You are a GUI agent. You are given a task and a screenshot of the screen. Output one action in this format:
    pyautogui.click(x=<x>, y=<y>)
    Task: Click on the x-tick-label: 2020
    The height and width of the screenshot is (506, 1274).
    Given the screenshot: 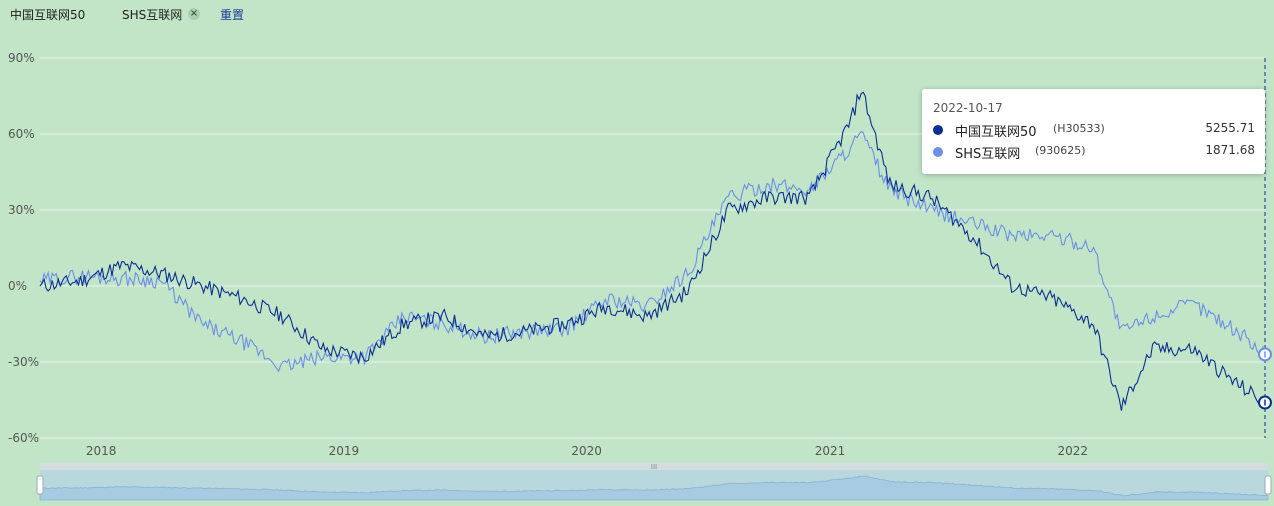 What is the action you would take?
    pyautogui.click(x=586, y=451)
    